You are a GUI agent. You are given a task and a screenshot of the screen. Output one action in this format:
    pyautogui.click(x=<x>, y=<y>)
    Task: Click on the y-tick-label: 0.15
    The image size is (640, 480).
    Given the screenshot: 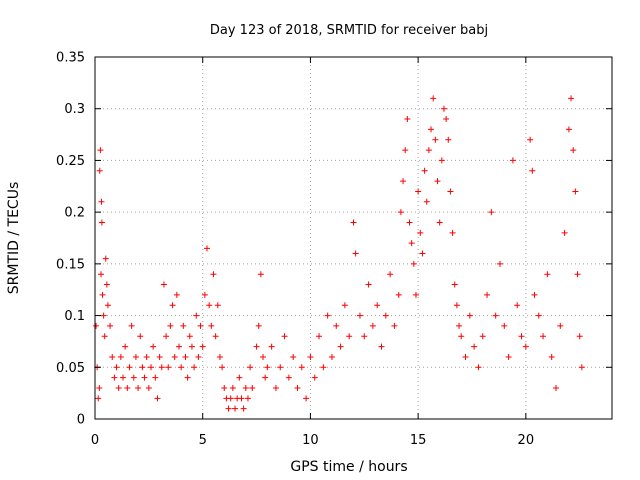 What is the action you would take?
    pyautogui.click(x=70, y=264)
    